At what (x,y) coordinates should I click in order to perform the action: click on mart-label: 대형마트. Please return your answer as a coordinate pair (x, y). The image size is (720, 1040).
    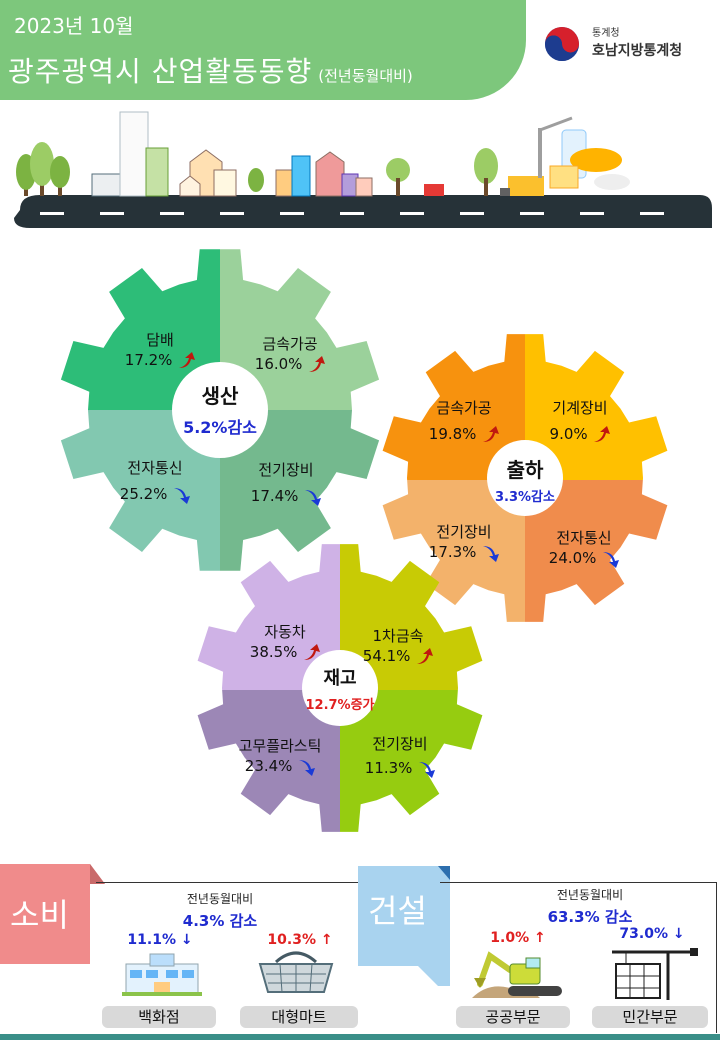
    Looking at the image, I should click on (299, 1017).